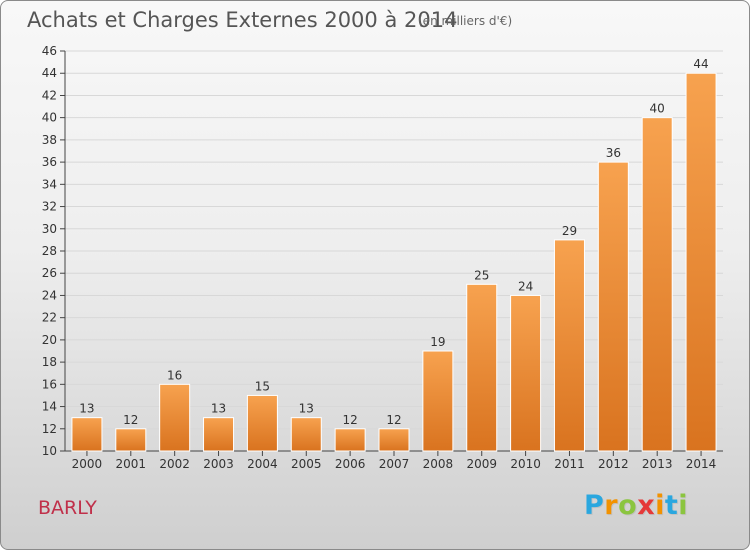 The image size is (750, 550). Describe the element at coordinates (482, 367) in the screenshot. I see `bar-2009` at that location.